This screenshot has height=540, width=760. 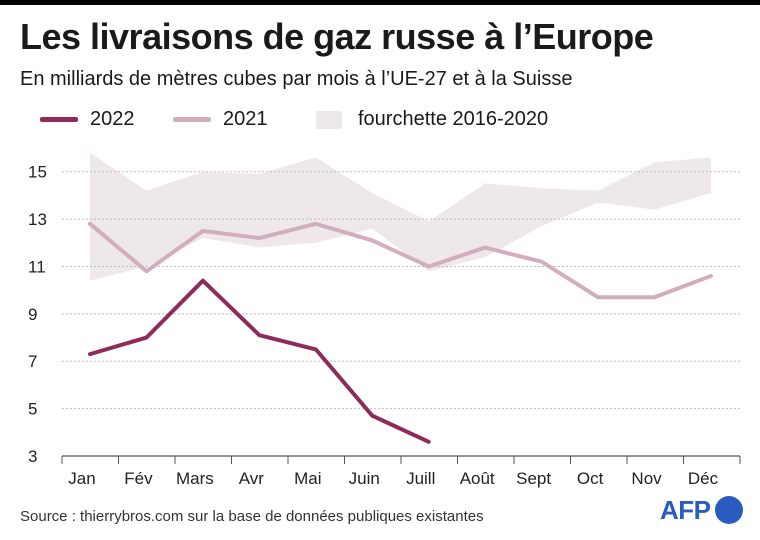 I want to click on afp-logo: AFP, so click(x=701, y=510).